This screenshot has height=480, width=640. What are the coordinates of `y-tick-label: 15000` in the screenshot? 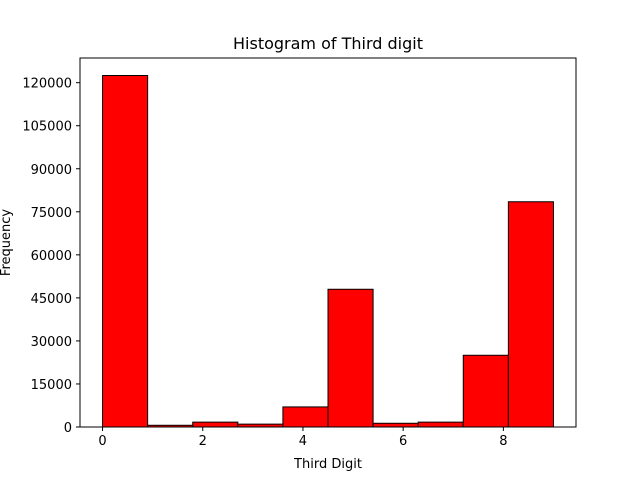 It's located at (51, 385).